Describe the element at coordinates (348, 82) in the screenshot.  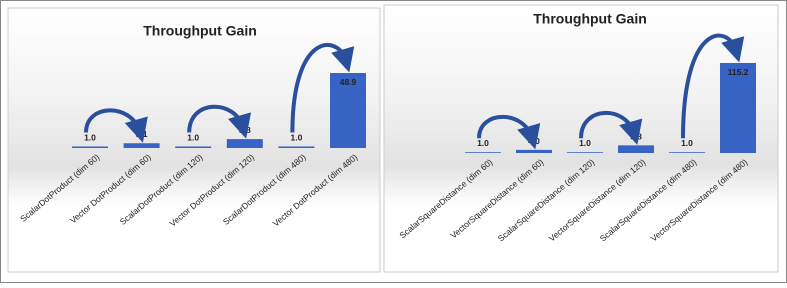
I see `value-label: 48.9` at that location.